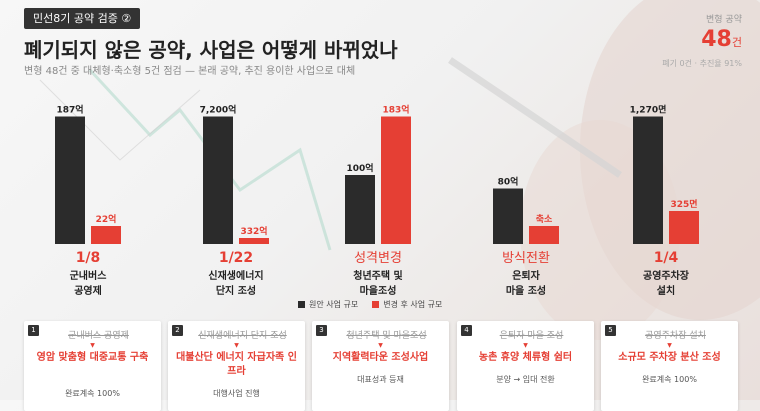 This screenshot has width=760, height=411. What do you see at coordinates (106, 219) in the screenshot?
I see `bar-changed-label: 22억` at bounding box center [106, 219].